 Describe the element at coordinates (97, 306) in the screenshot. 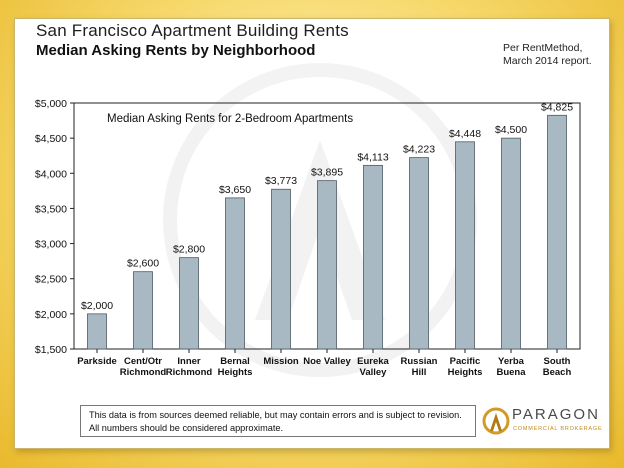

I see `bar-value-label: $2,000` at that location.